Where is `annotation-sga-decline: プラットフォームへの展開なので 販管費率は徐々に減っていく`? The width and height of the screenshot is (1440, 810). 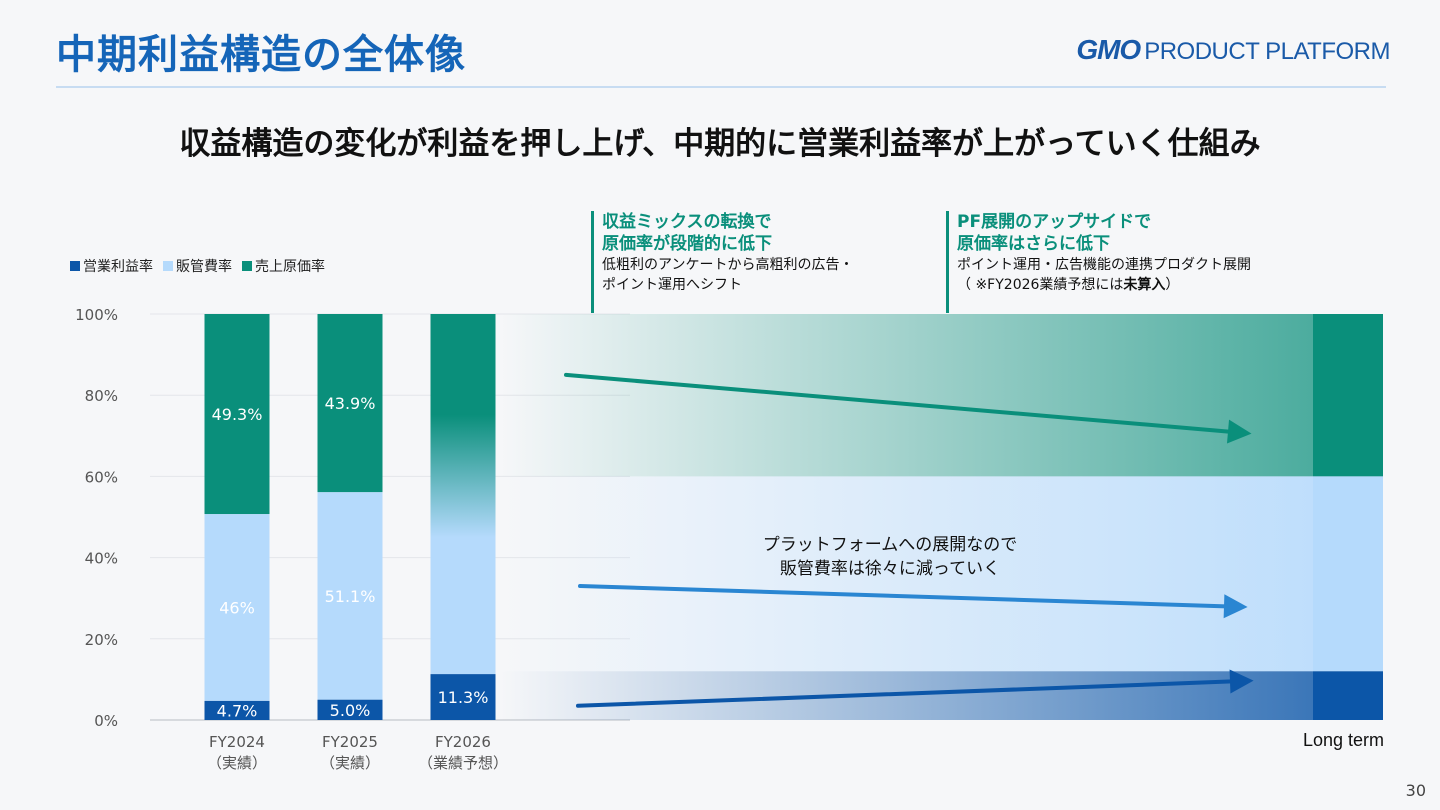
annotation-sga-decline: プラットフォームへの展開なので 販管費率は徐々に減っていく is located at coordinates (890, 557).